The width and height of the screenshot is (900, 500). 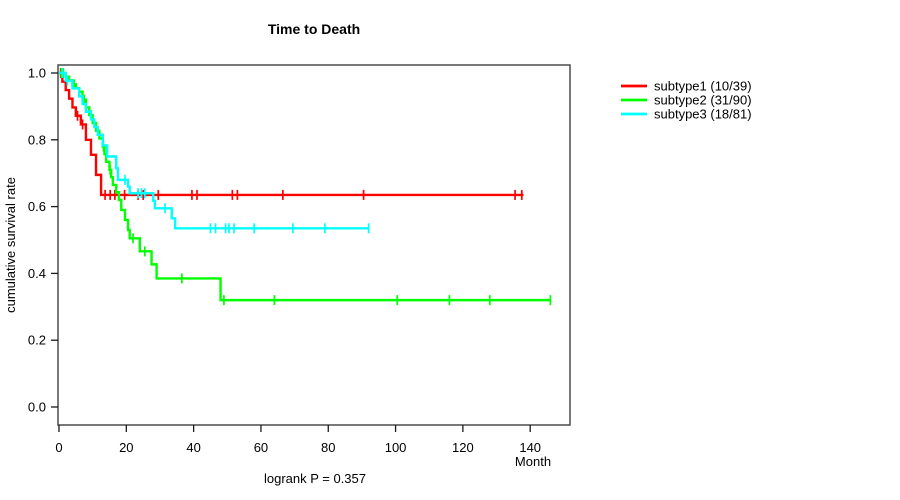 What do you see at coordinates (37, 340) in the screenshot?
I see `y-tick-label: 0.2` at bounding box center [37, 340].